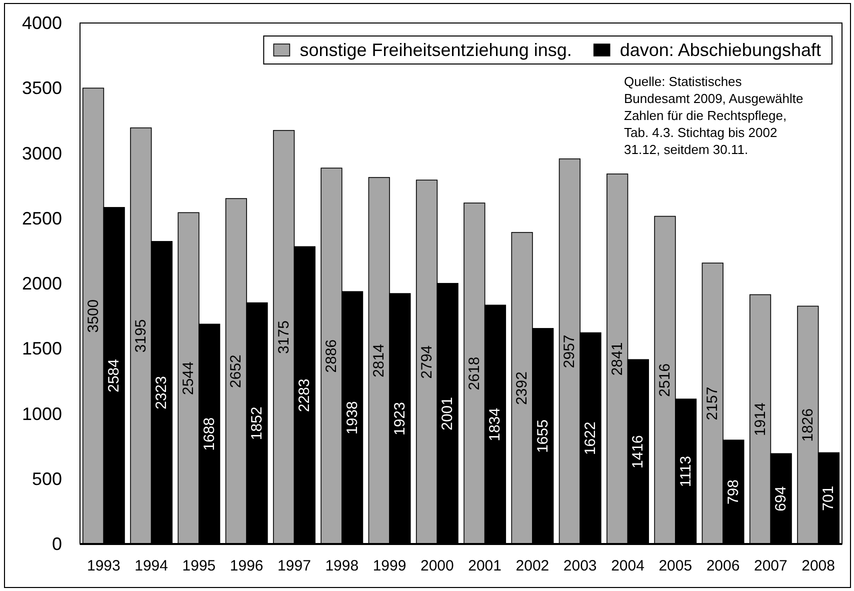 The width and height of the screenshot is (854, 591). What do you see at coordinates (533, 566) in the screenshot?
I see `x-tick-label: 2002` at bounding box center [533, 566].